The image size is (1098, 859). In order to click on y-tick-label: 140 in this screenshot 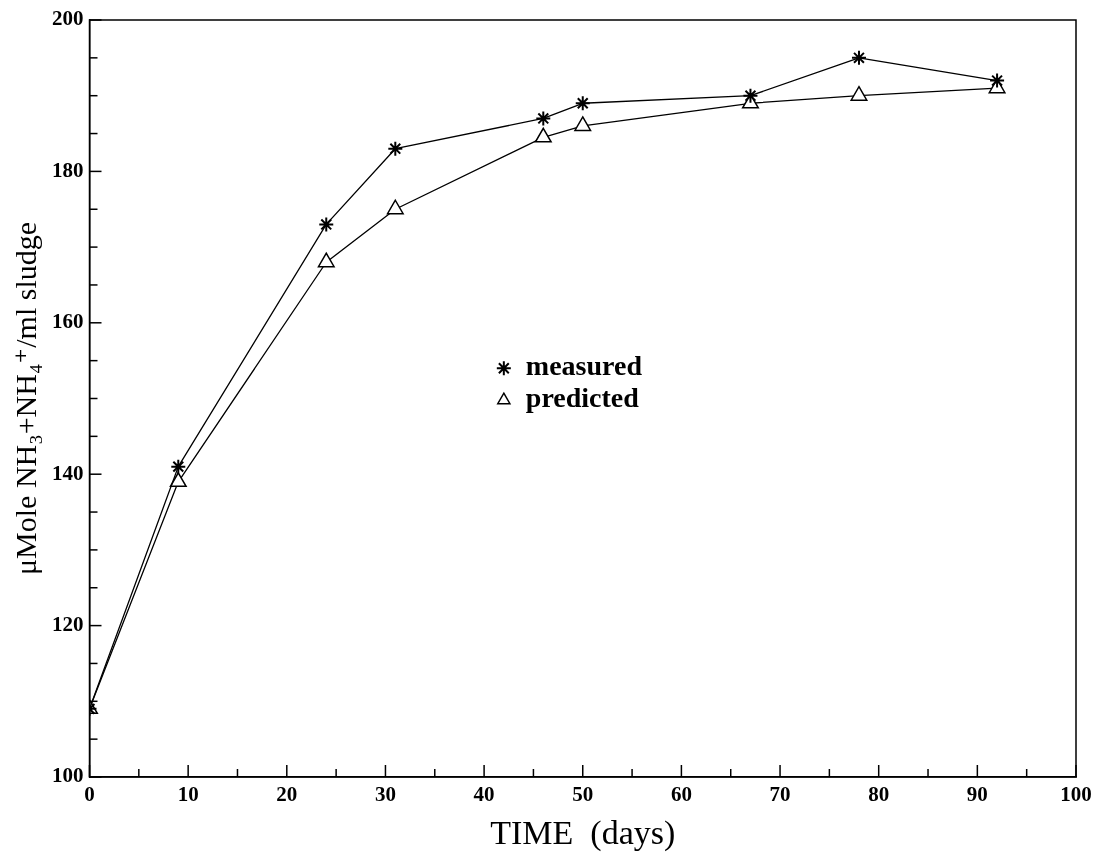, I will do `click(68, 472)`.